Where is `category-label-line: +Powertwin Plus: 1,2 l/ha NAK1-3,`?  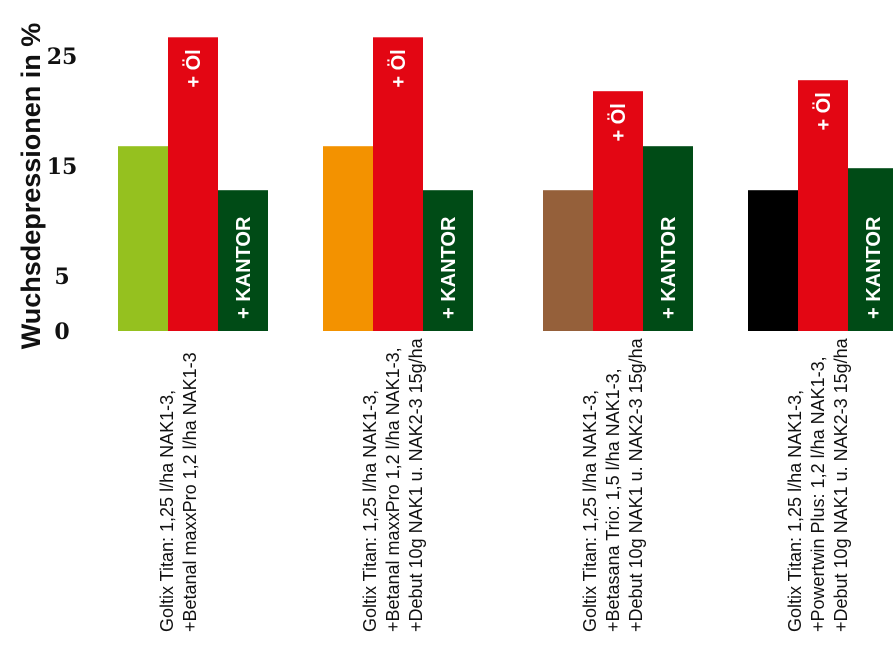
category-label-line: +Powertwin Plus: 1,2 l/ha NAK1-3, is located at coordinates (818, 494).